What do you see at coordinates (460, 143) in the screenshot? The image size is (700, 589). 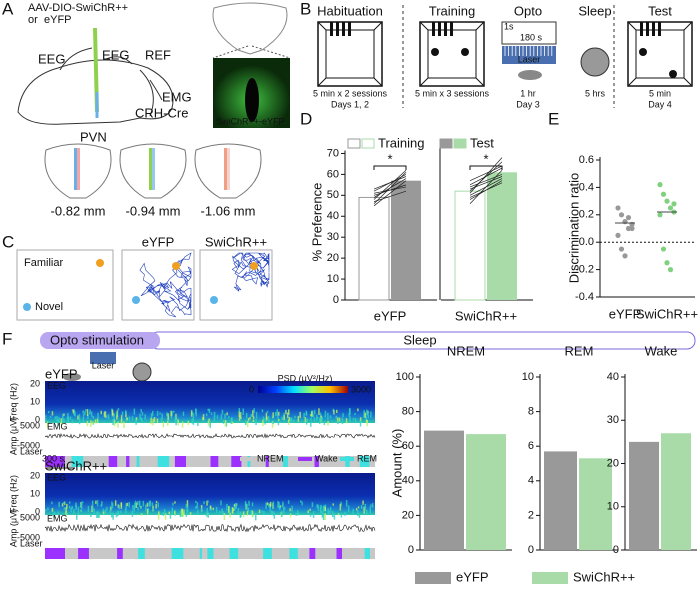 I see `legend-swatch` at bounding box center [460, 143].